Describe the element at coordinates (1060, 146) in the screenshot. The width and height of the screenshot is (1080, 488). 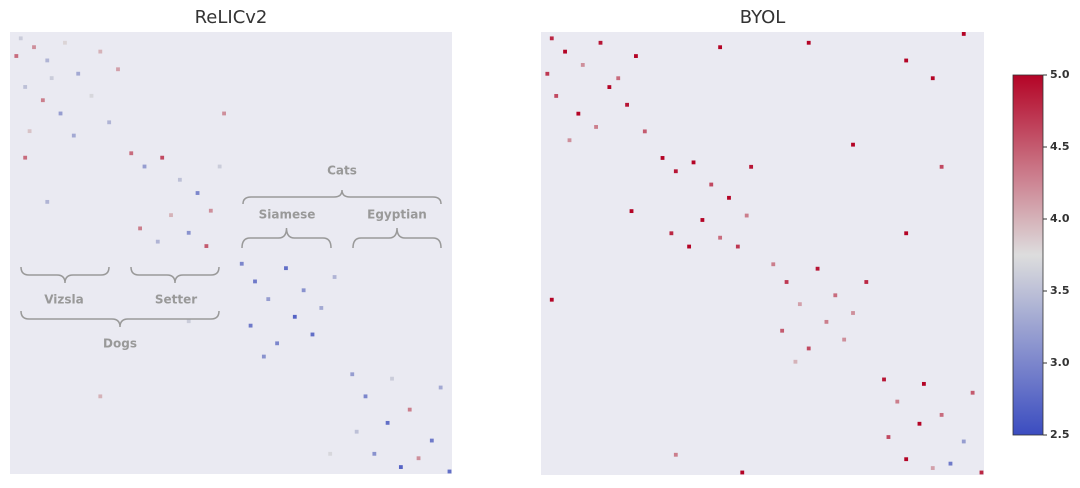
I see `colorbar-tick-label: 4.5` at that location.